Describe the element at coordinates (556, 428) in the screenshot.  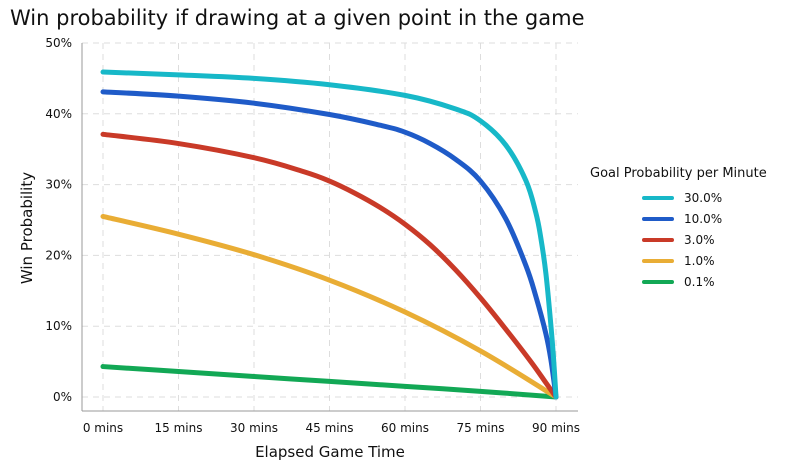
I see `x-tick-label: 90 mins` at that location.